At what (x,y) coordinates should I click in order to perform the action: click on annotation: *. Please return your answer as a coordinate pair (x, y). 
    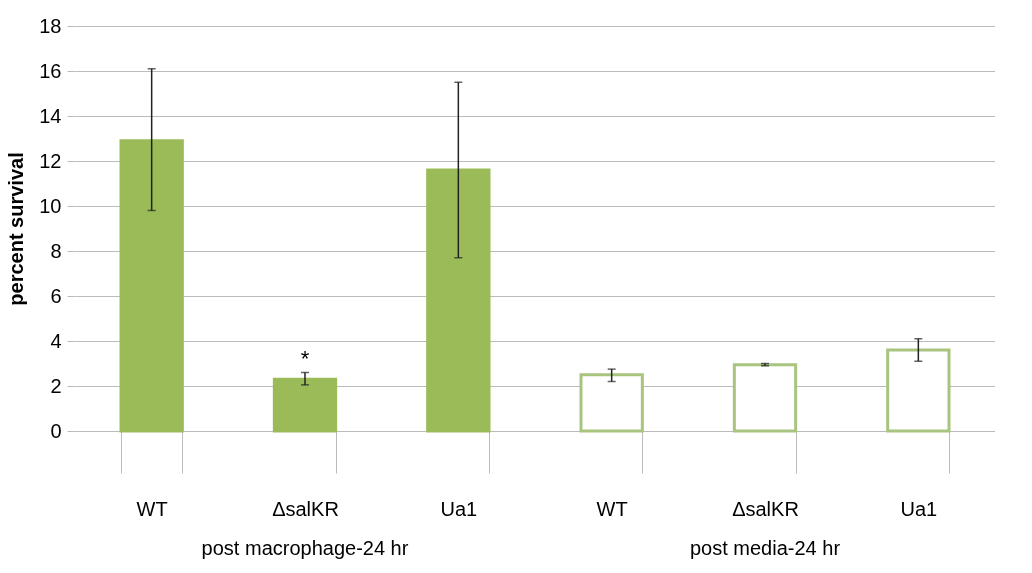
    Looking at the image, I should click on (305, 359).